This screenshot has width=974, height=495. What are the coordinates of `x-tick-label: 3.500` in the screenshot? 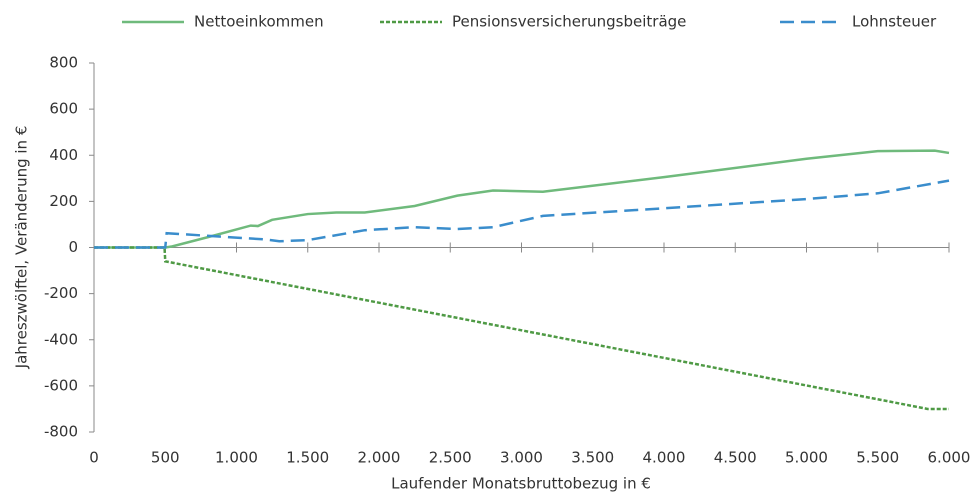 It's located at (592, 458).